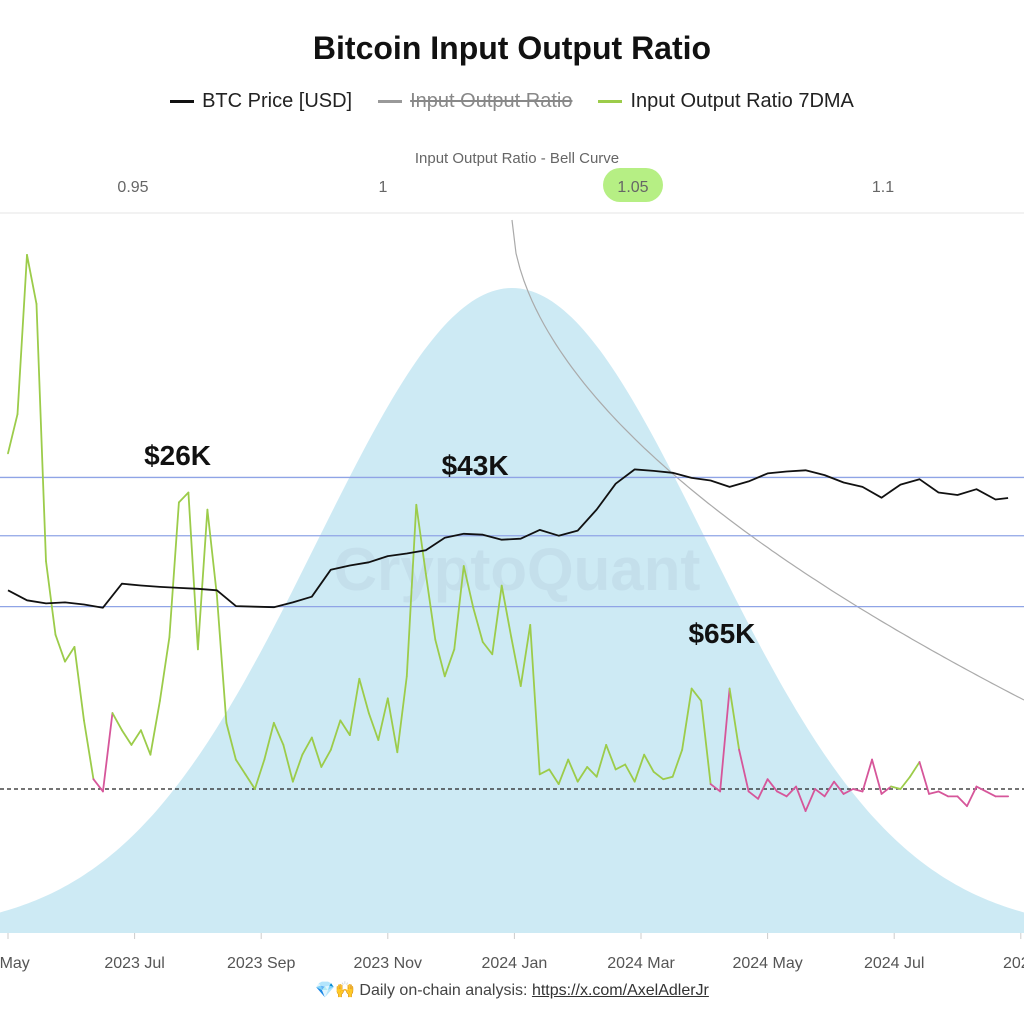 Image resolution: width=1024 pixels, height=1024 pixels. What do you see at coordinates (1013, 963) in the screenshot?
I see `x-tick-label: 2024` at bounding box center [1013, 963].